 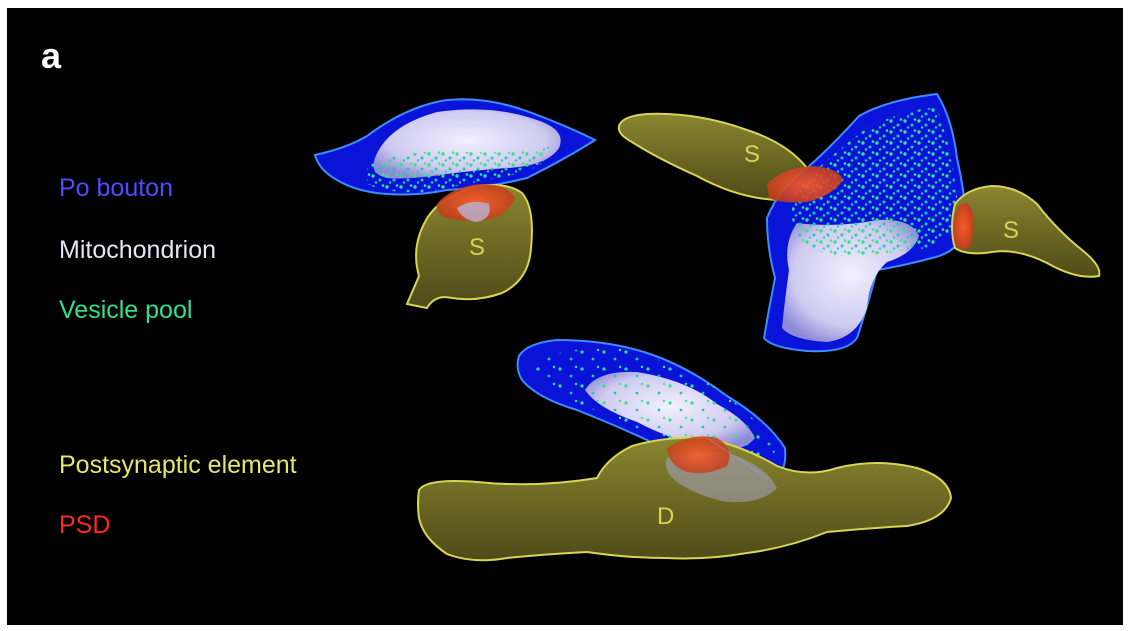 What do you see at coordinates (665, 516) in the screenshot?
I see `bottom-postsynaptic-label: D` at bounding box center [665, 516].